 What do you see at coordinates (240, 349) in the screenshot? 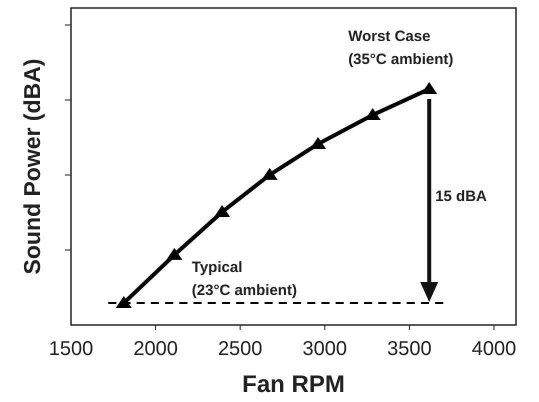
I see `x-tick-label: 2500` at bounding box center [240, 349].